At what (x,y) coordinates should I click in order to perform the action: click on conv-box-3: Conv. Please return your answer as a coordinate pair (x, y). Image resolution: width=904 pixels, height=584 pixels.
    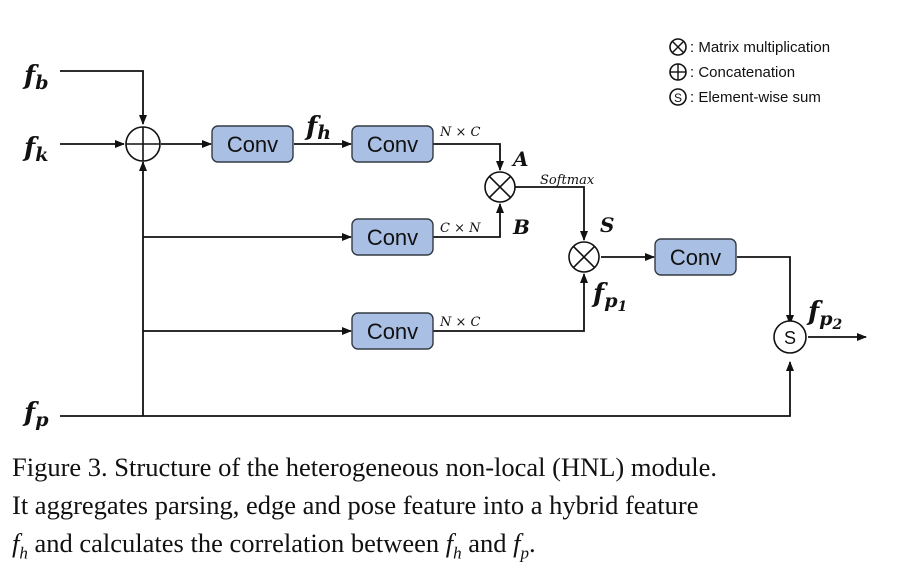
    Looking at the image, I should click on (392, 237).